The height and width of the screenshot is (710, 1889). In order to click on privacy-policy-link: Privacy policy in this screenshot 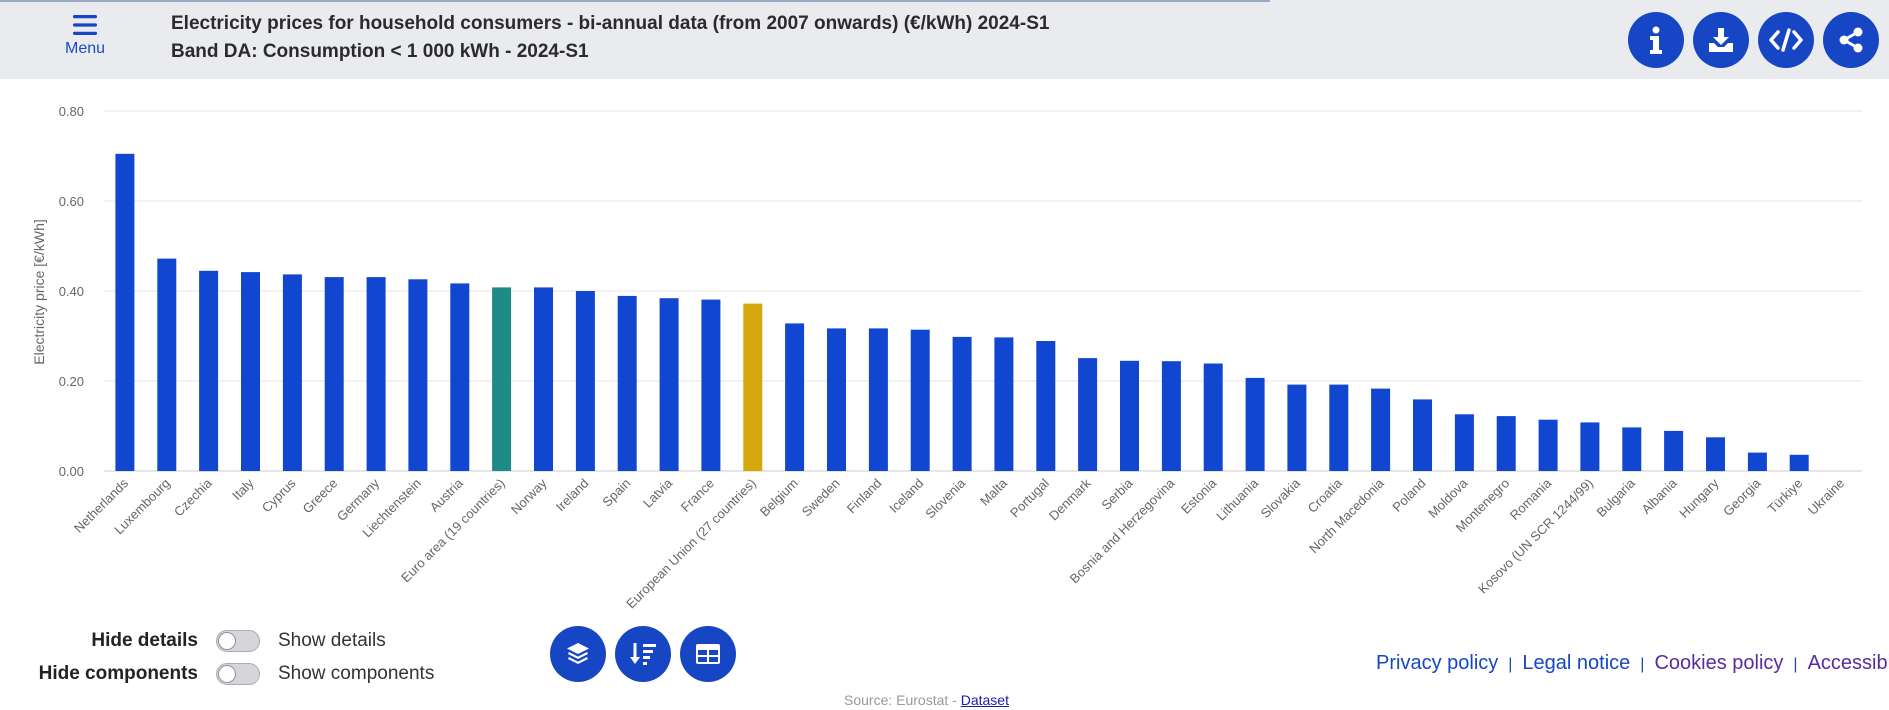, I will do `click(1437, 663)`.